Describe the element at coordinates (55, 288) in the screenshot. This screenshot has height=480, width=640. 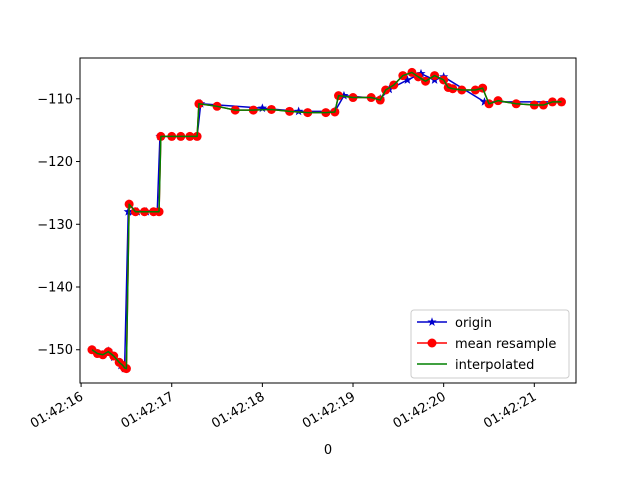
I see `y-tick-label-1: −140` at that location.